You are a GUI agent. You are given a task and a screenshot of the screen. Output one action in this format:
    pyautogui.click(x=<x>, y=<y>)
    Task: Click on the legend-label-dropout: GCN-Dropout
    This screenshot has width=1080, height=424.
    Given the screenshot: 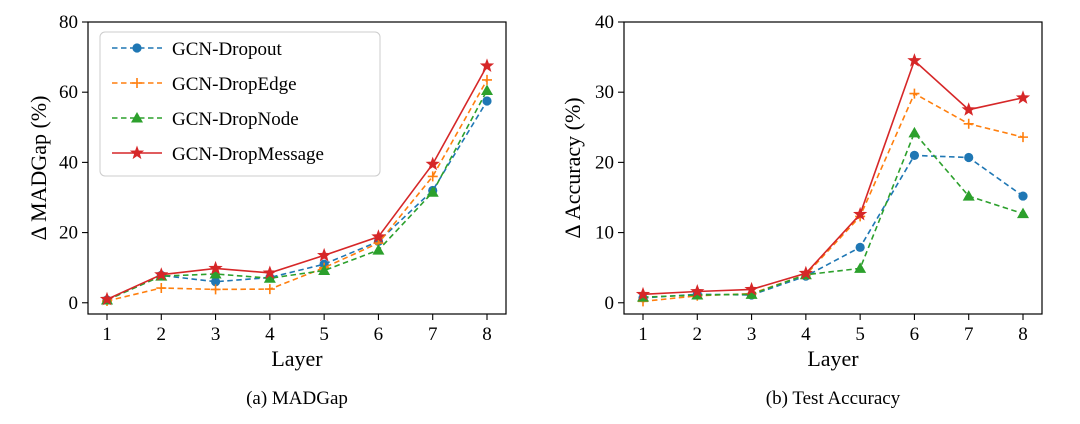 What is the action you would take?
    pyautogui.click(x=227, y=49)
    